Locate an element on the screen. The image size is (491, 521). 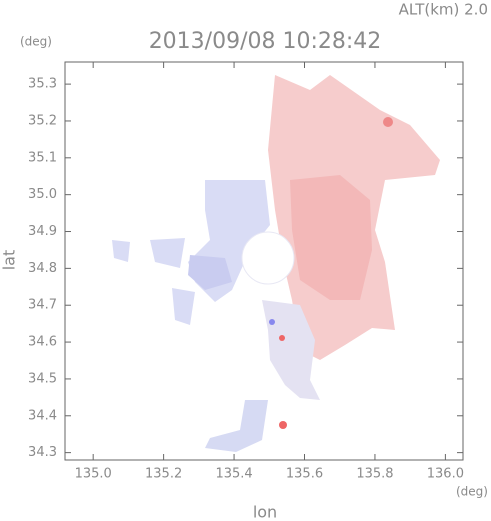
chart-title: 2013/09/08 10:28:42 is located at coordinates (265, 41).